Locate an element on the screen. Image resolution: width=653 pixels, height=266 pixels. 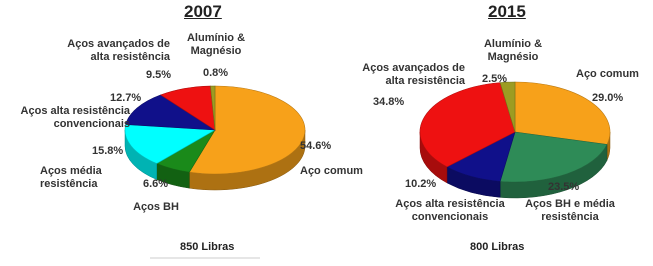
value-label: 0.8% is located at coordinates (216, 73).